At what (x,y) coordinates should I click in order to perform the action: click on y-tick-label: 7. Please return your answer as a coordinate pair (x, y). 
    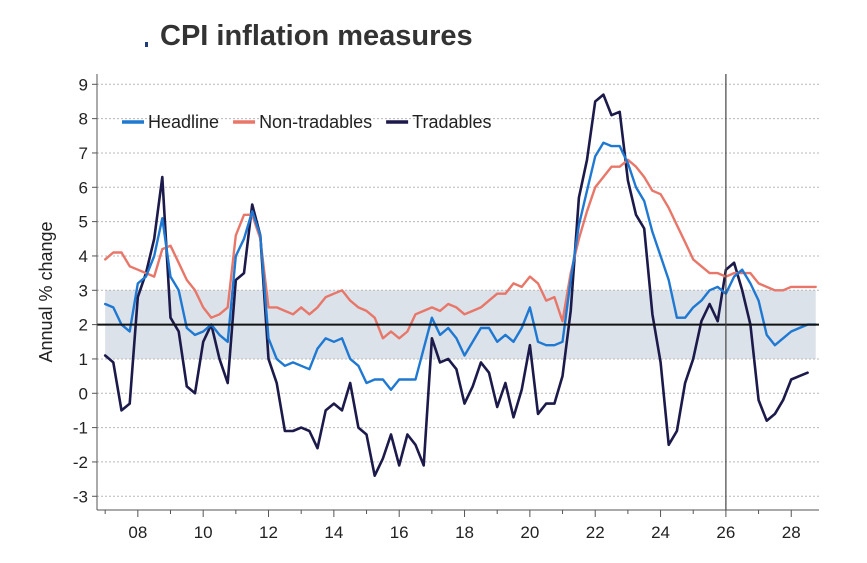
    Looking at the image, I should click on (83, 153).